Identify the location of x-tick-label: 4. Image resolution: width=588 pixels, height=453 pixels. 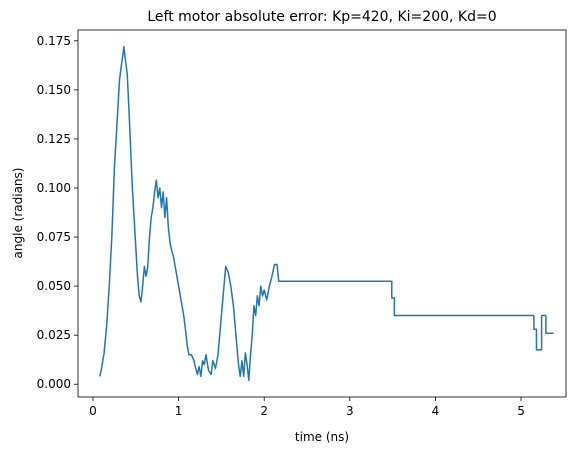
(436, 411).